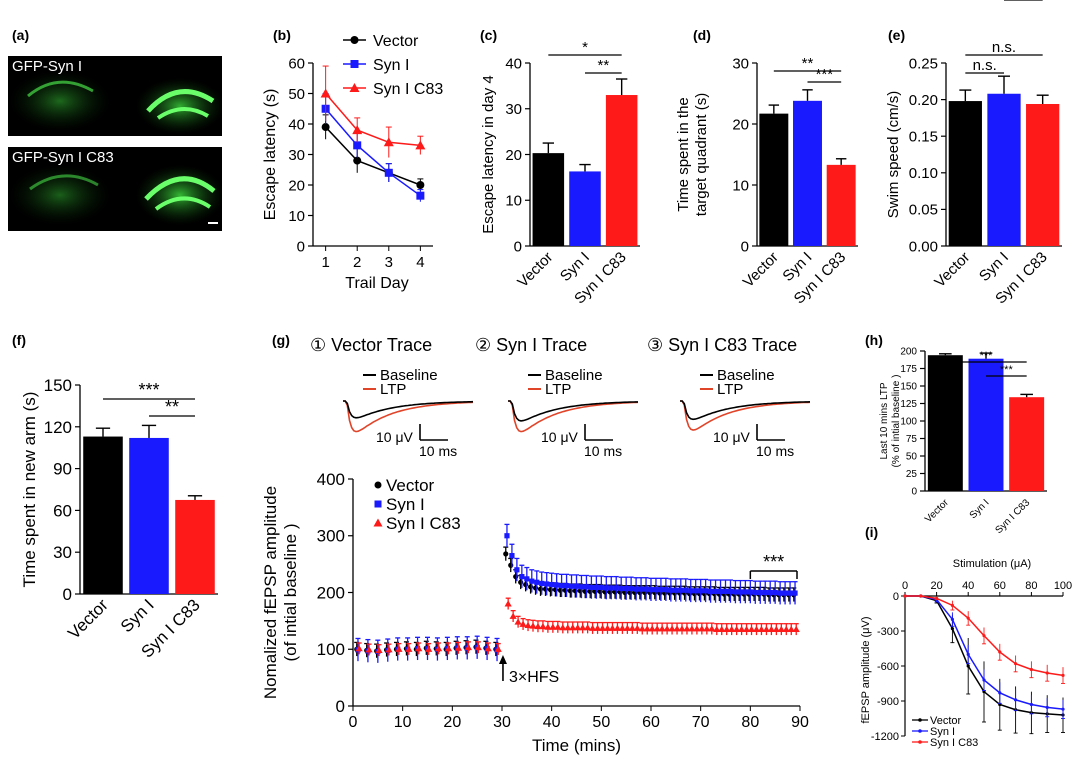 Image resolution: width=1080 pixels, height=779 pixels. Describe the element at coordinates (923, 173) in the screenshot. I see `y-tick-label: 0.10` at that location.